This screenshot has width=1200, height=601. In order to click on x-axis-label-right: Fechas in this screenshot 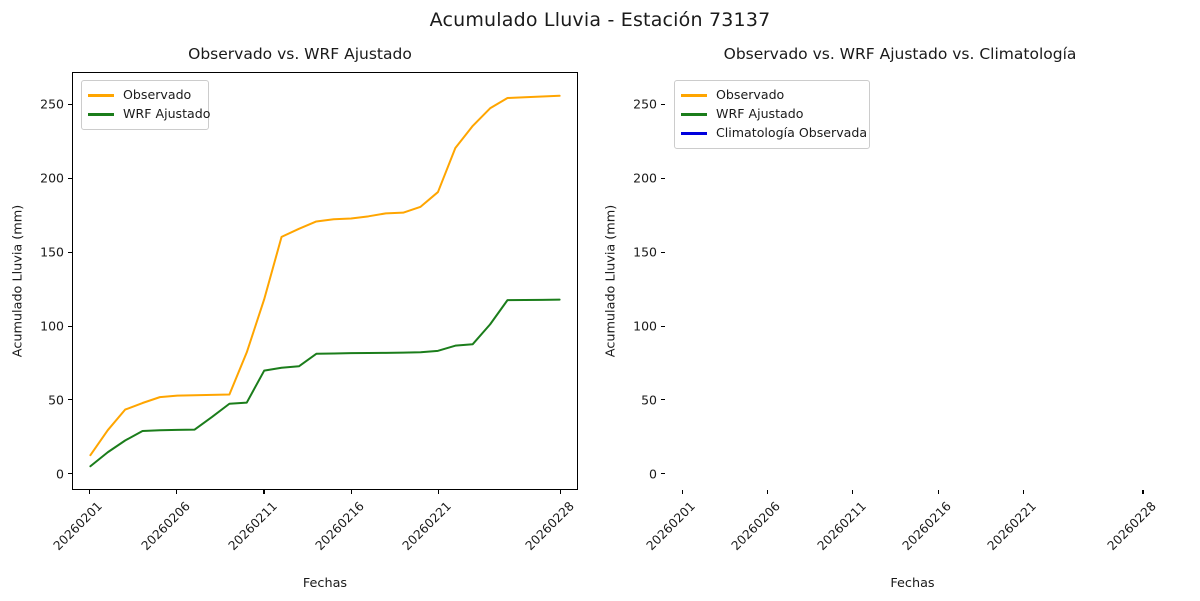, I will do `click(912, 583)`.